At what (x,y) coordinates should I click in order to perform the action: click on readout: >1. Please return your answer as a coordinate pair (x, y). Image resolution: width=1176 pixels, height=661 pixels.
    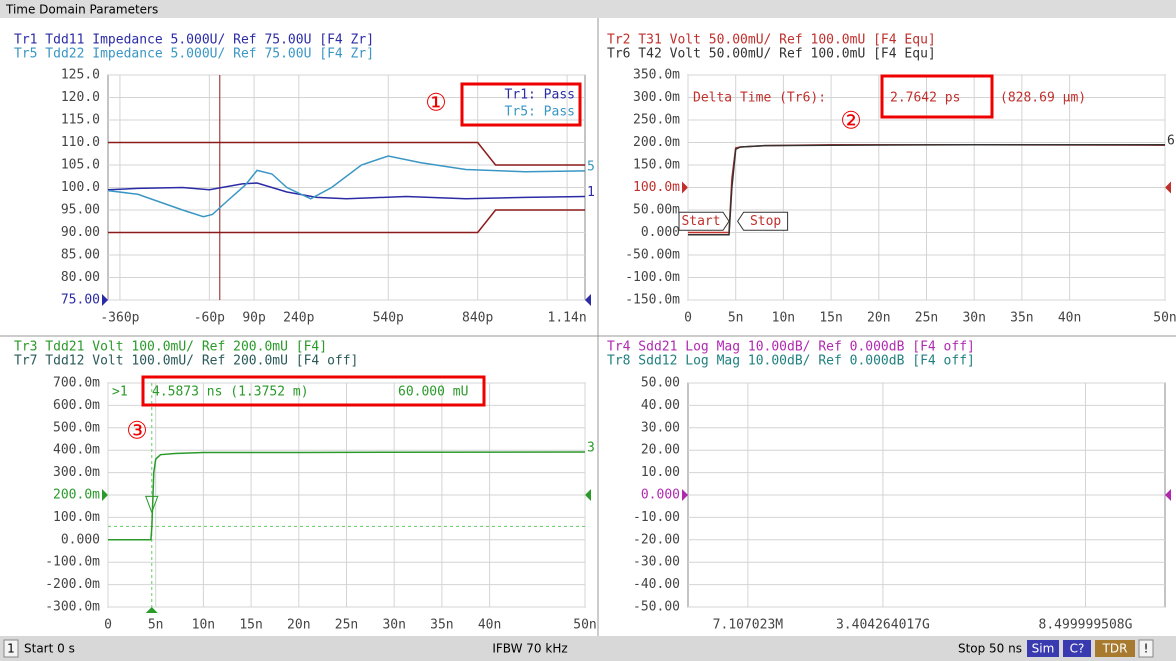
    Looking at the image, I should click on (120, 392).